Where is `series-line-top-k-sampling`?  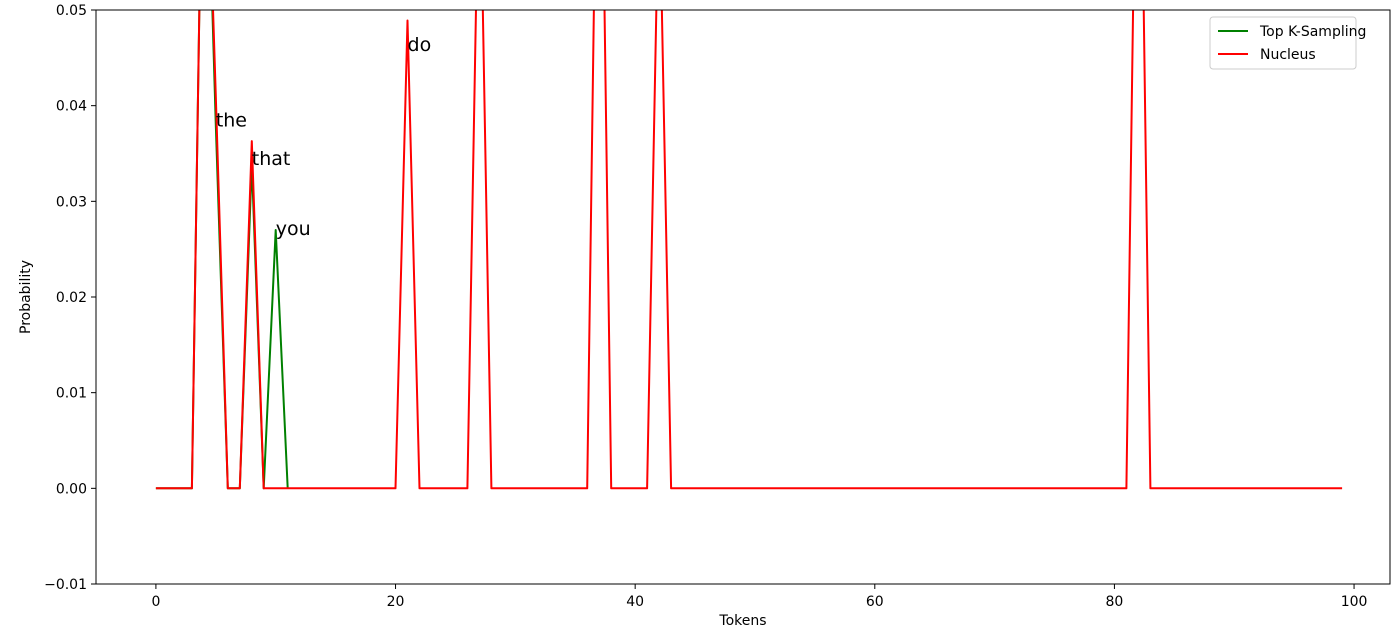 series-line-top-k-sampling is located at coordinates (222, 250).